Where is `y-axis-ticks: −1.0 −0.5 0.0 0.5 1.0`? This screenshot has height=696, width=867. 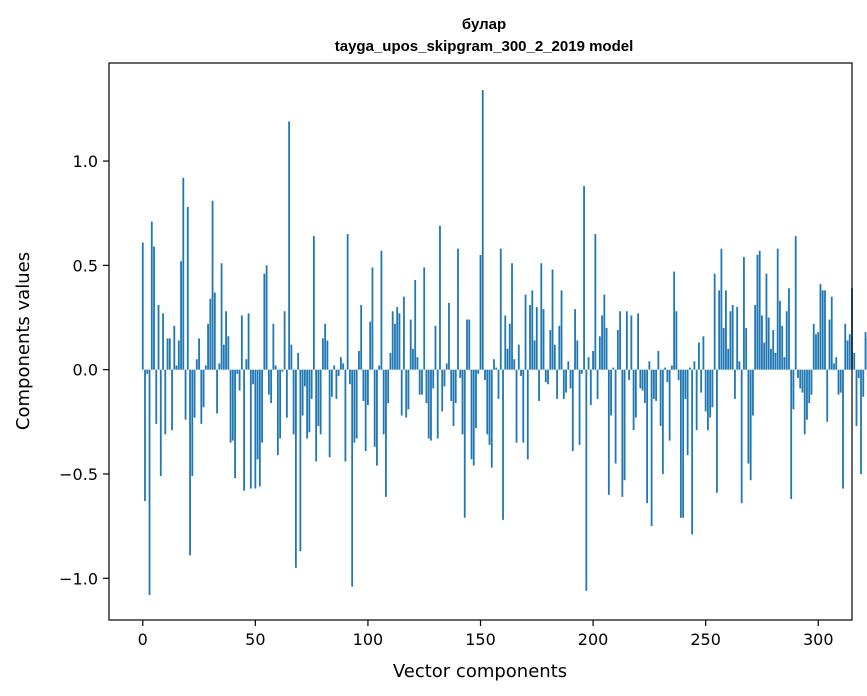
y-axis-ticks: −1.0 −0.5 0.0 0.5 1.0 is located at coordinates (84, 370).